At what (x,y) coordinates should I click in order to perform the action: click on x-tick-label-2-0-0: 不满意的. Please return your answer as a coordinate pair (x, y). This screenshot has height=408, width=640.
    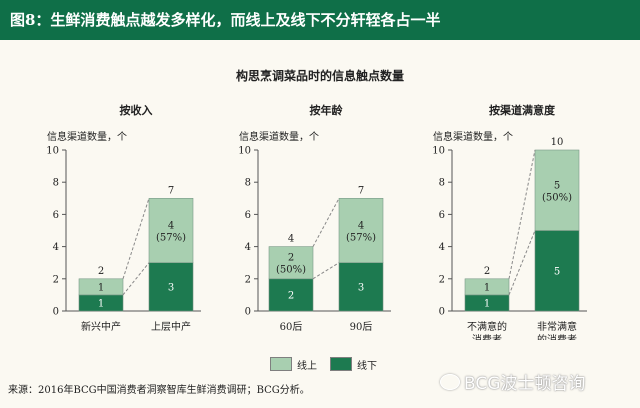
    Looking at the image, I should click on (487, 326).